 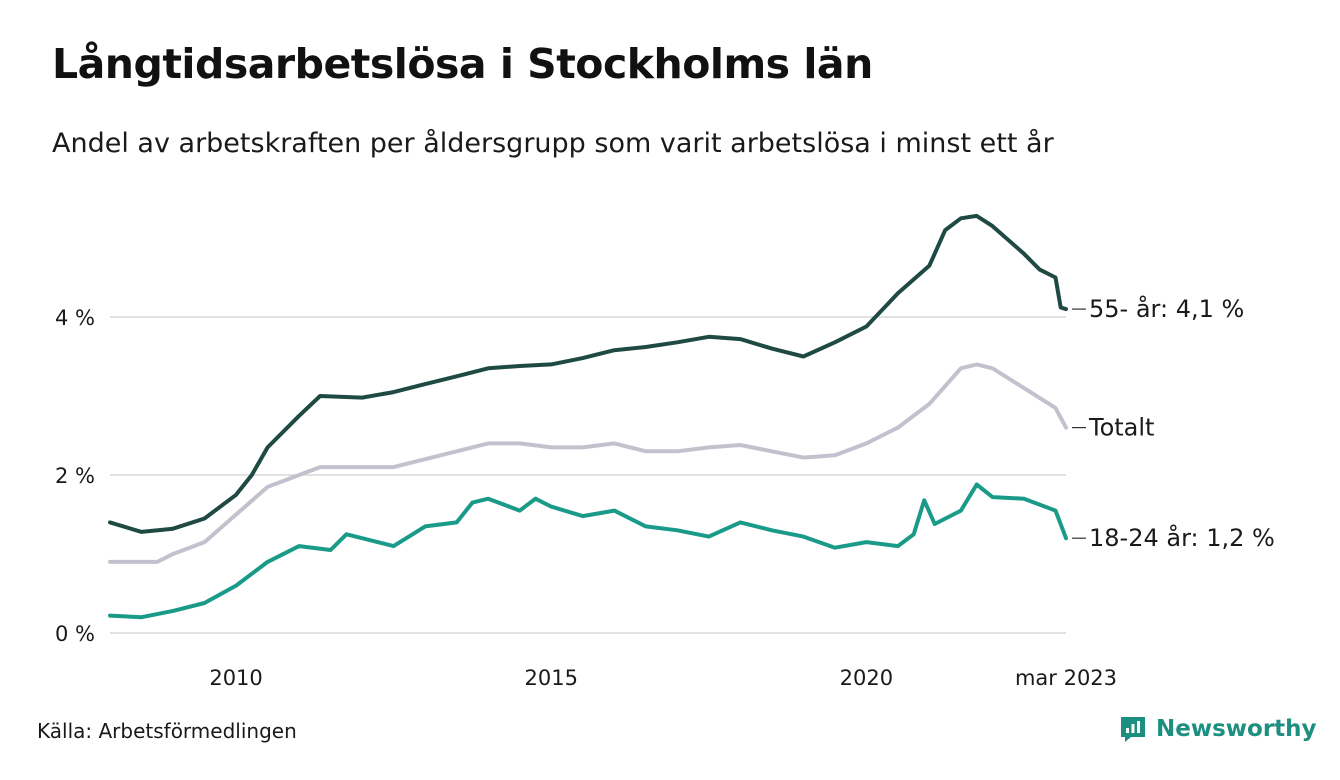 I want to click on source-note: Källa: Arbetsförmedlingen, so click(x=167, y=731).